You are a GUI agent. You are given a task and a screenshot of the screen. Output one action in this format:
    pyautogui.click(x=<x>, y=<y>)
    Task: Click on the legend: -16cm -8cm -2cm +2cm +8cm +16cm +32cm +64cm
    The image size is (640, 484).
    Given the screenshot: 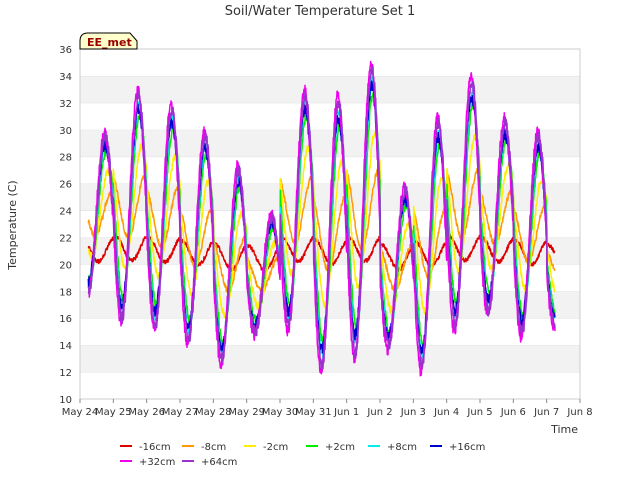 What is the action you would take?
    pyautogui.click(x=302, y=455)
    